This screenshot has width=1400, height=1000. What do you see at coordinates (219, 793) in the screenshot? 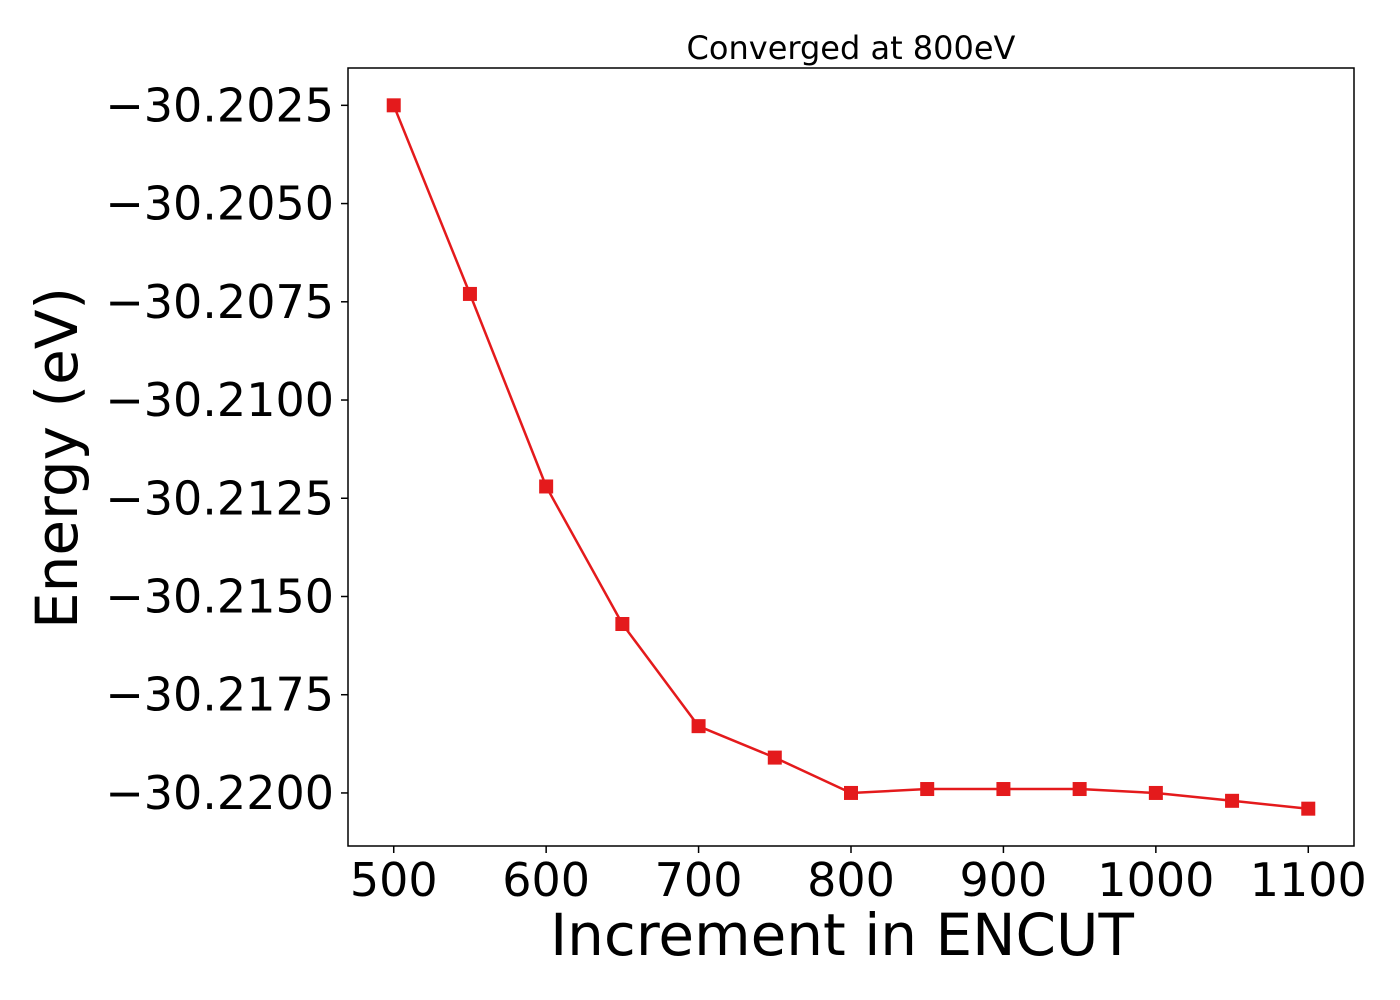
I see `y-tick-label: −30.2200` at bounding box center [219, 793].